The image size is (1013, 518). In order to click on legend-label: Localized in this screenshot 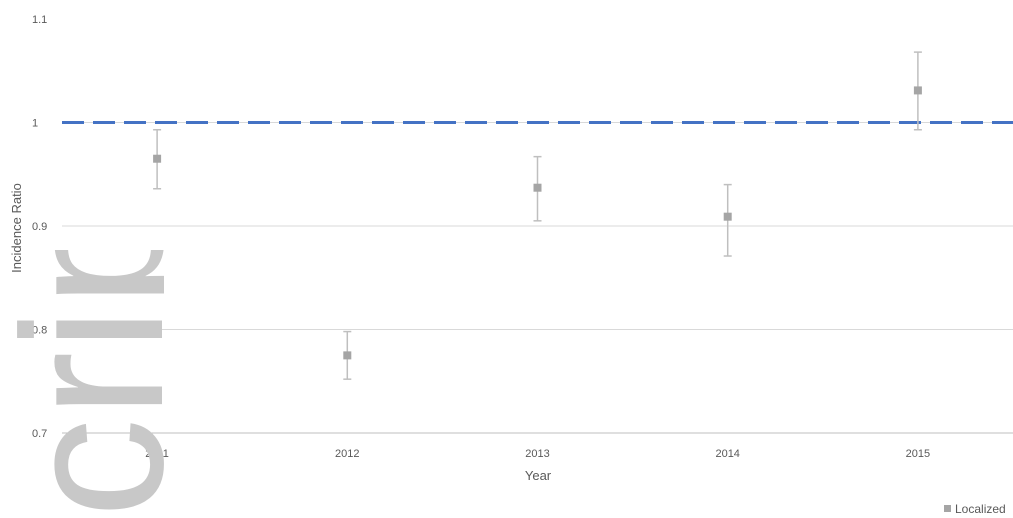, I will do `click(980, 509)`.